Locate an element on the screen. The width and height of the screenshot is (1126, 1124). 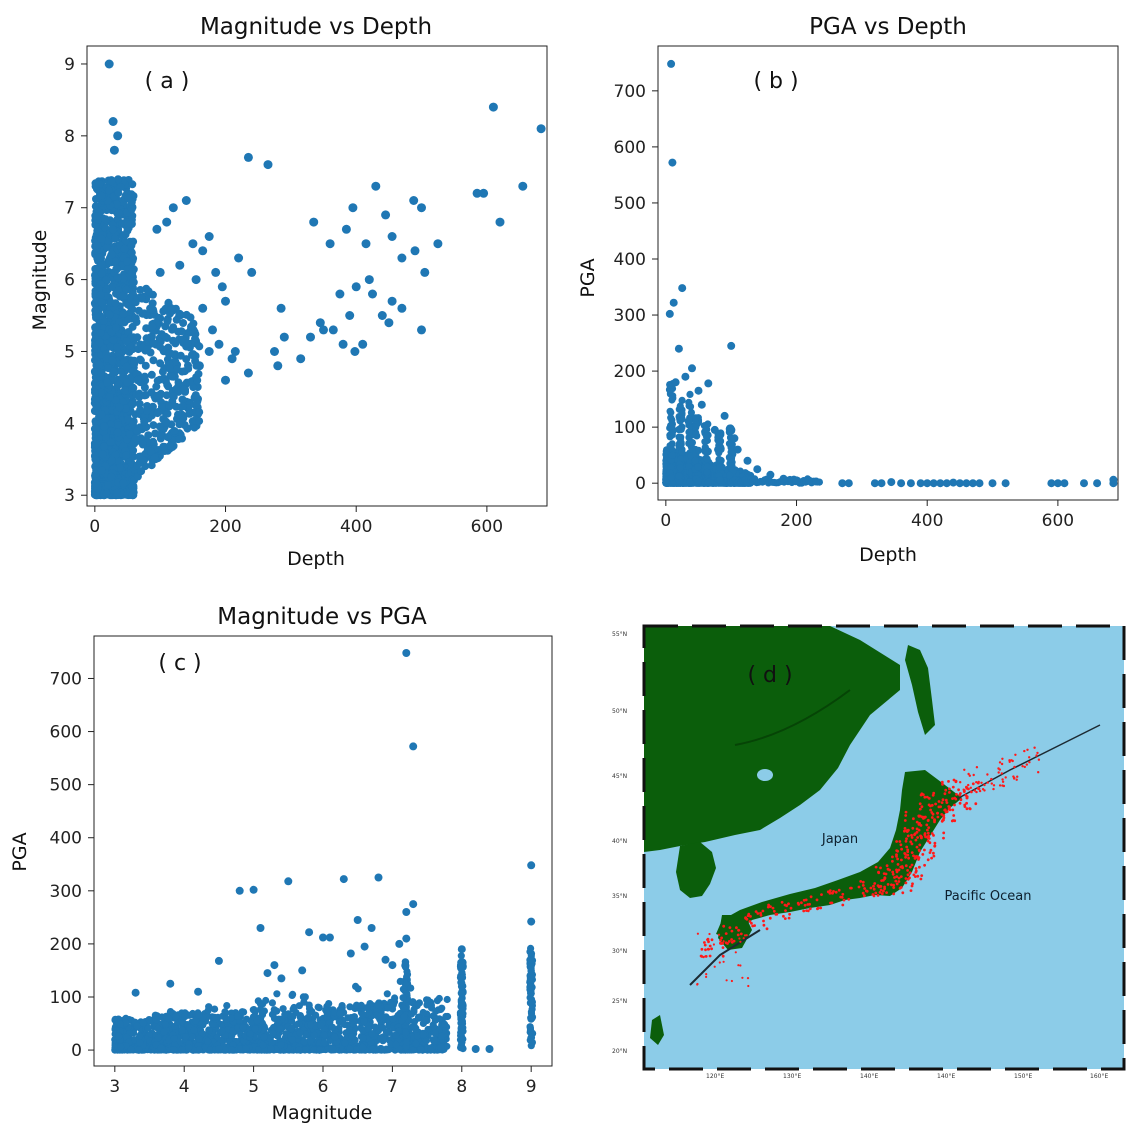
x-tick-label: 0 is located at coordinates (94, 527).